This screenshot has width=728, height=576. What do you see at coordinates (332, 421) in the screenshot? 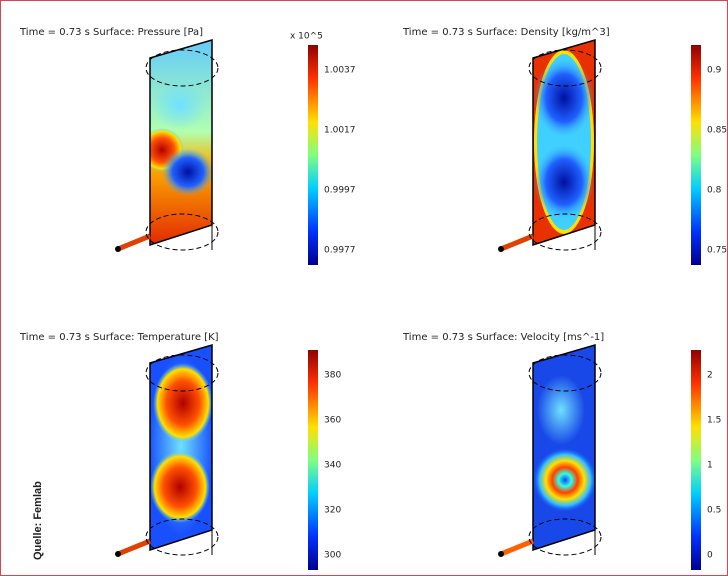
I see `colorbar-tick-label: 360` at bounding box center [332, 421].